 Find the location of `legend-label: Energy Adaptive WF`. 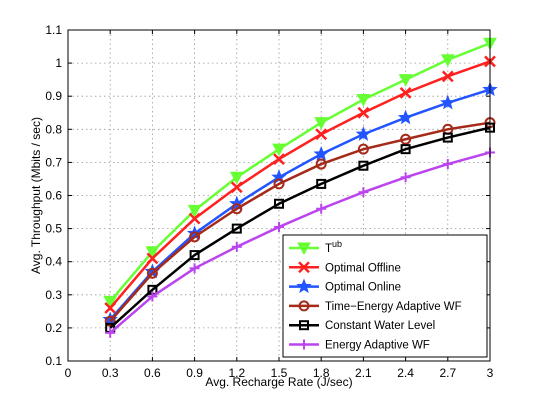

legend-label: Energy Adaptive WF is located at coordinates (377, 346).